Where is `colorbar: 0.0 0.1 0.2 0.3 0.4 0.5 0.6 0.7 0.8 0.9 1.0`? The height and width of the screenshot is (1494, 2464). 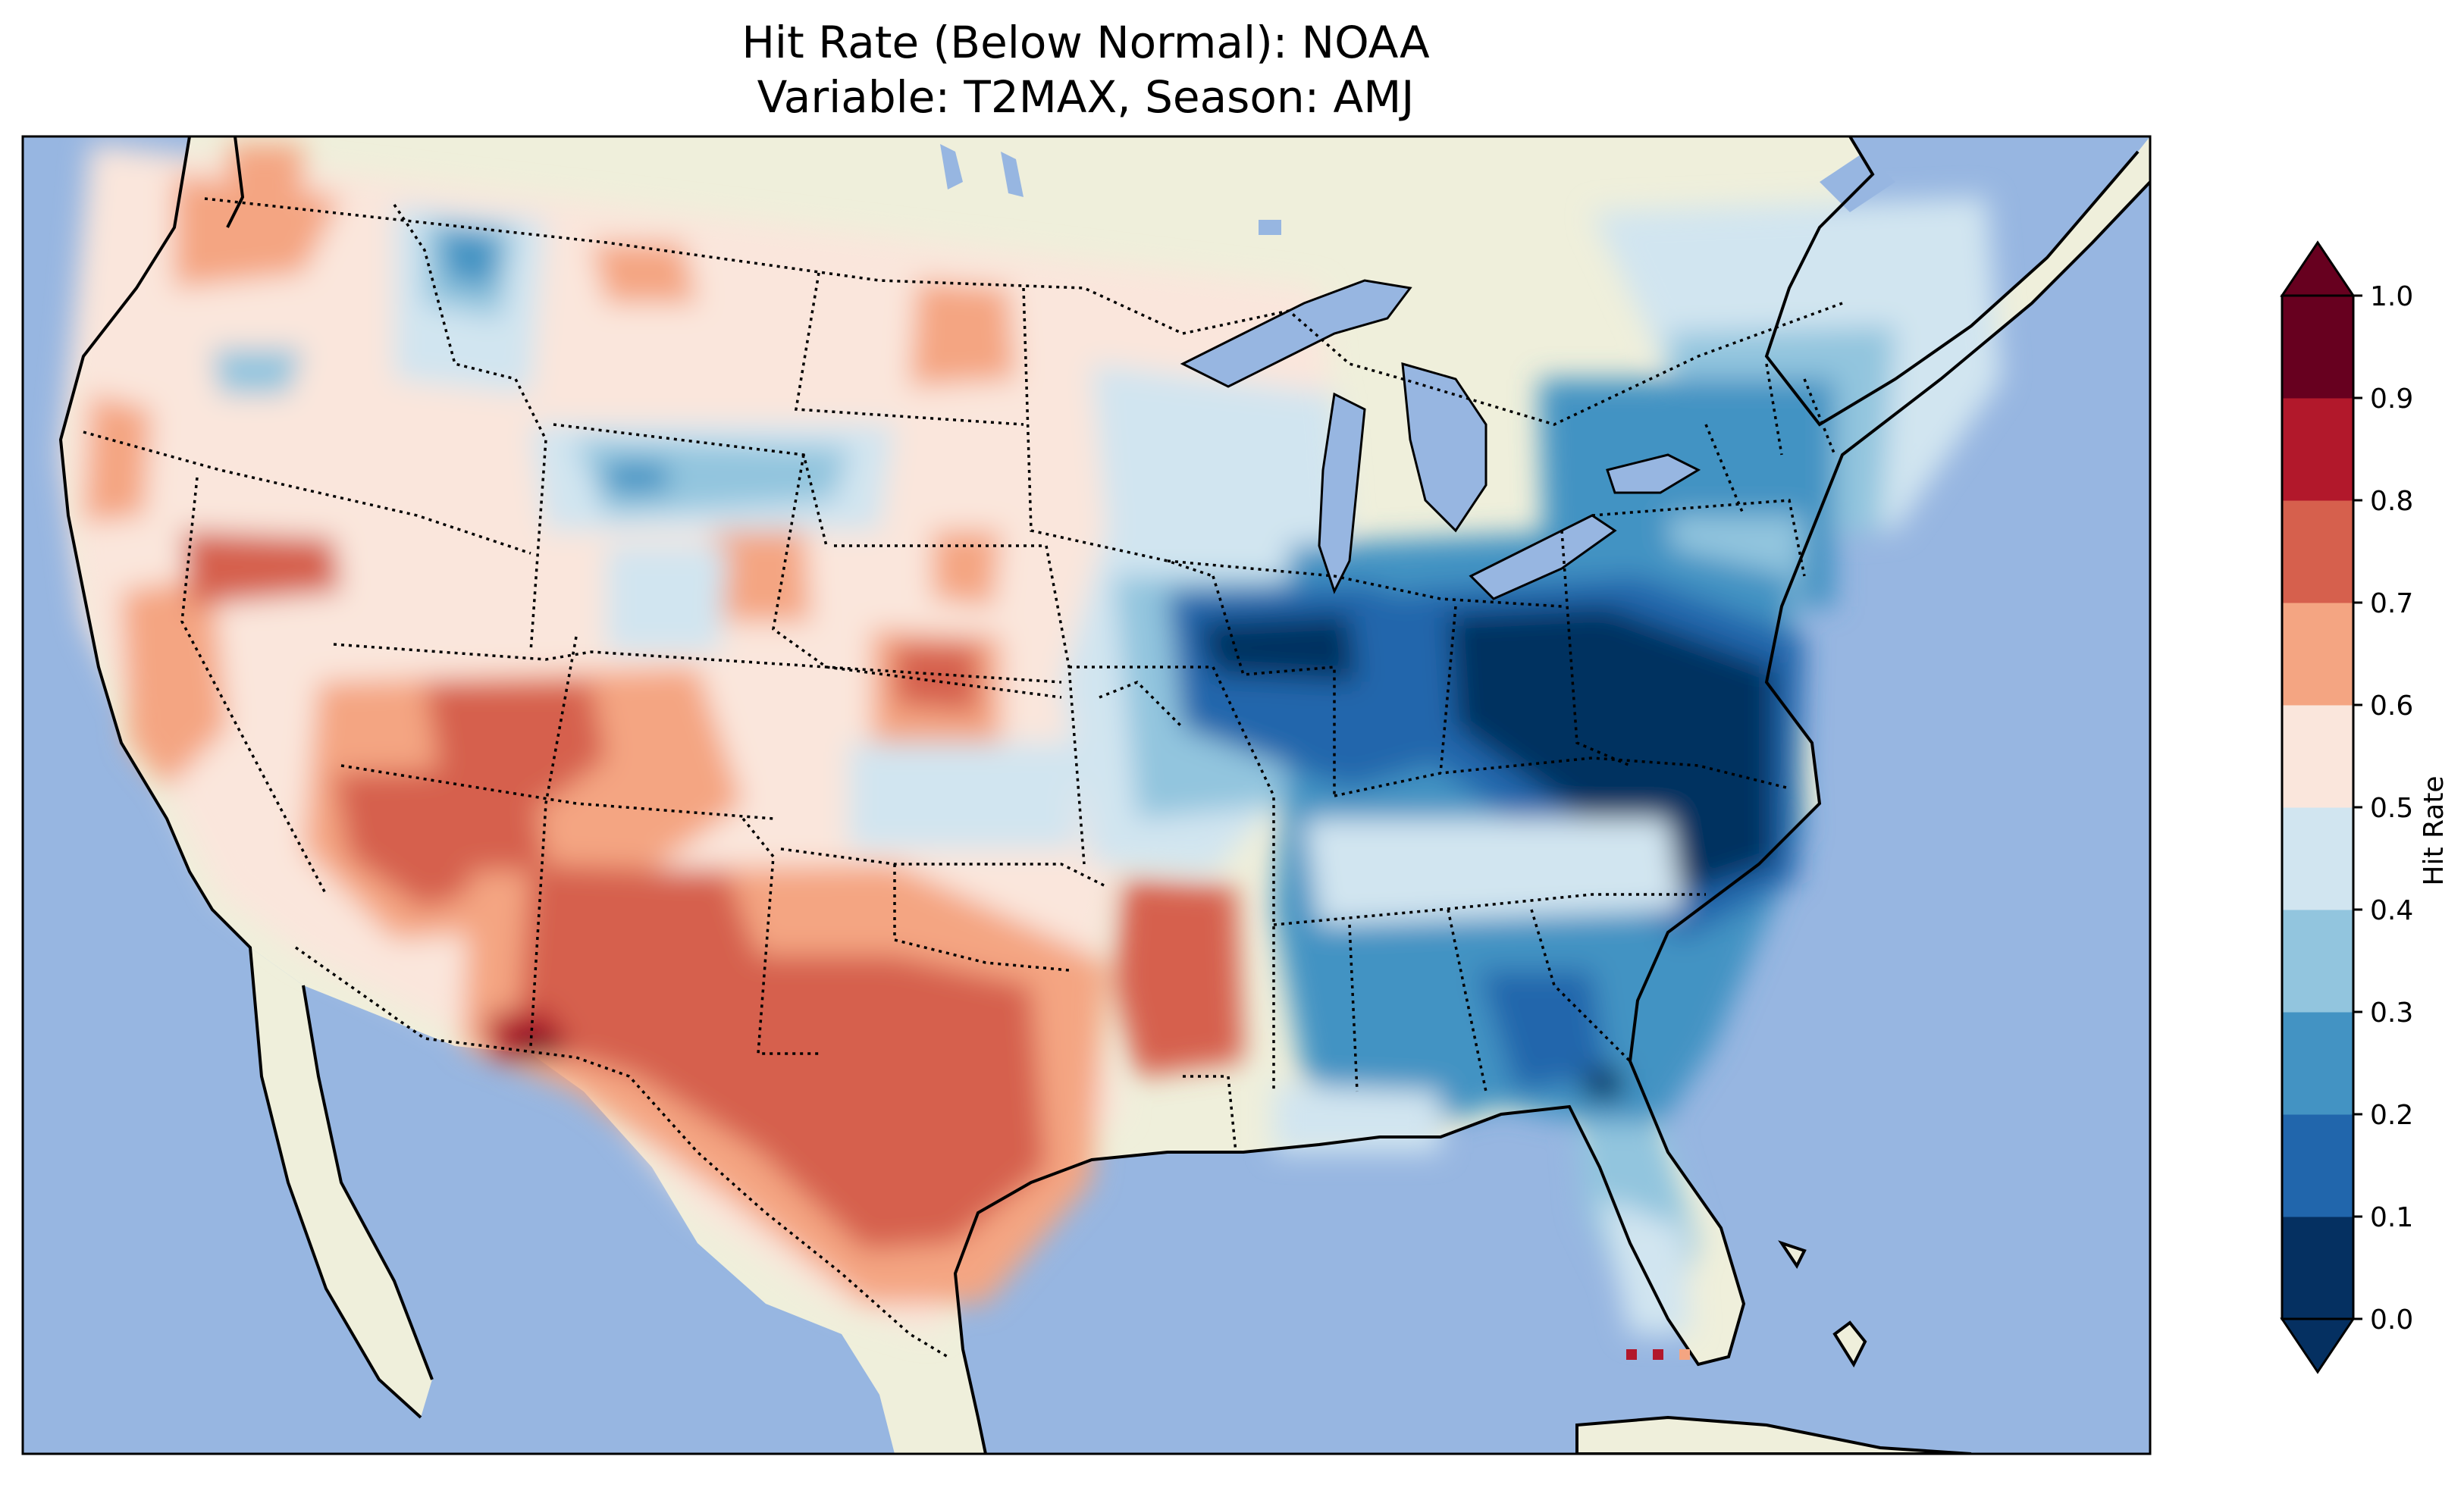 colorbar: 0.0 0.1 0.2 0.3 0.4 0.5 0.6 0.7 0.8 0.9 1.0 is located at coordinates (2347, 807).